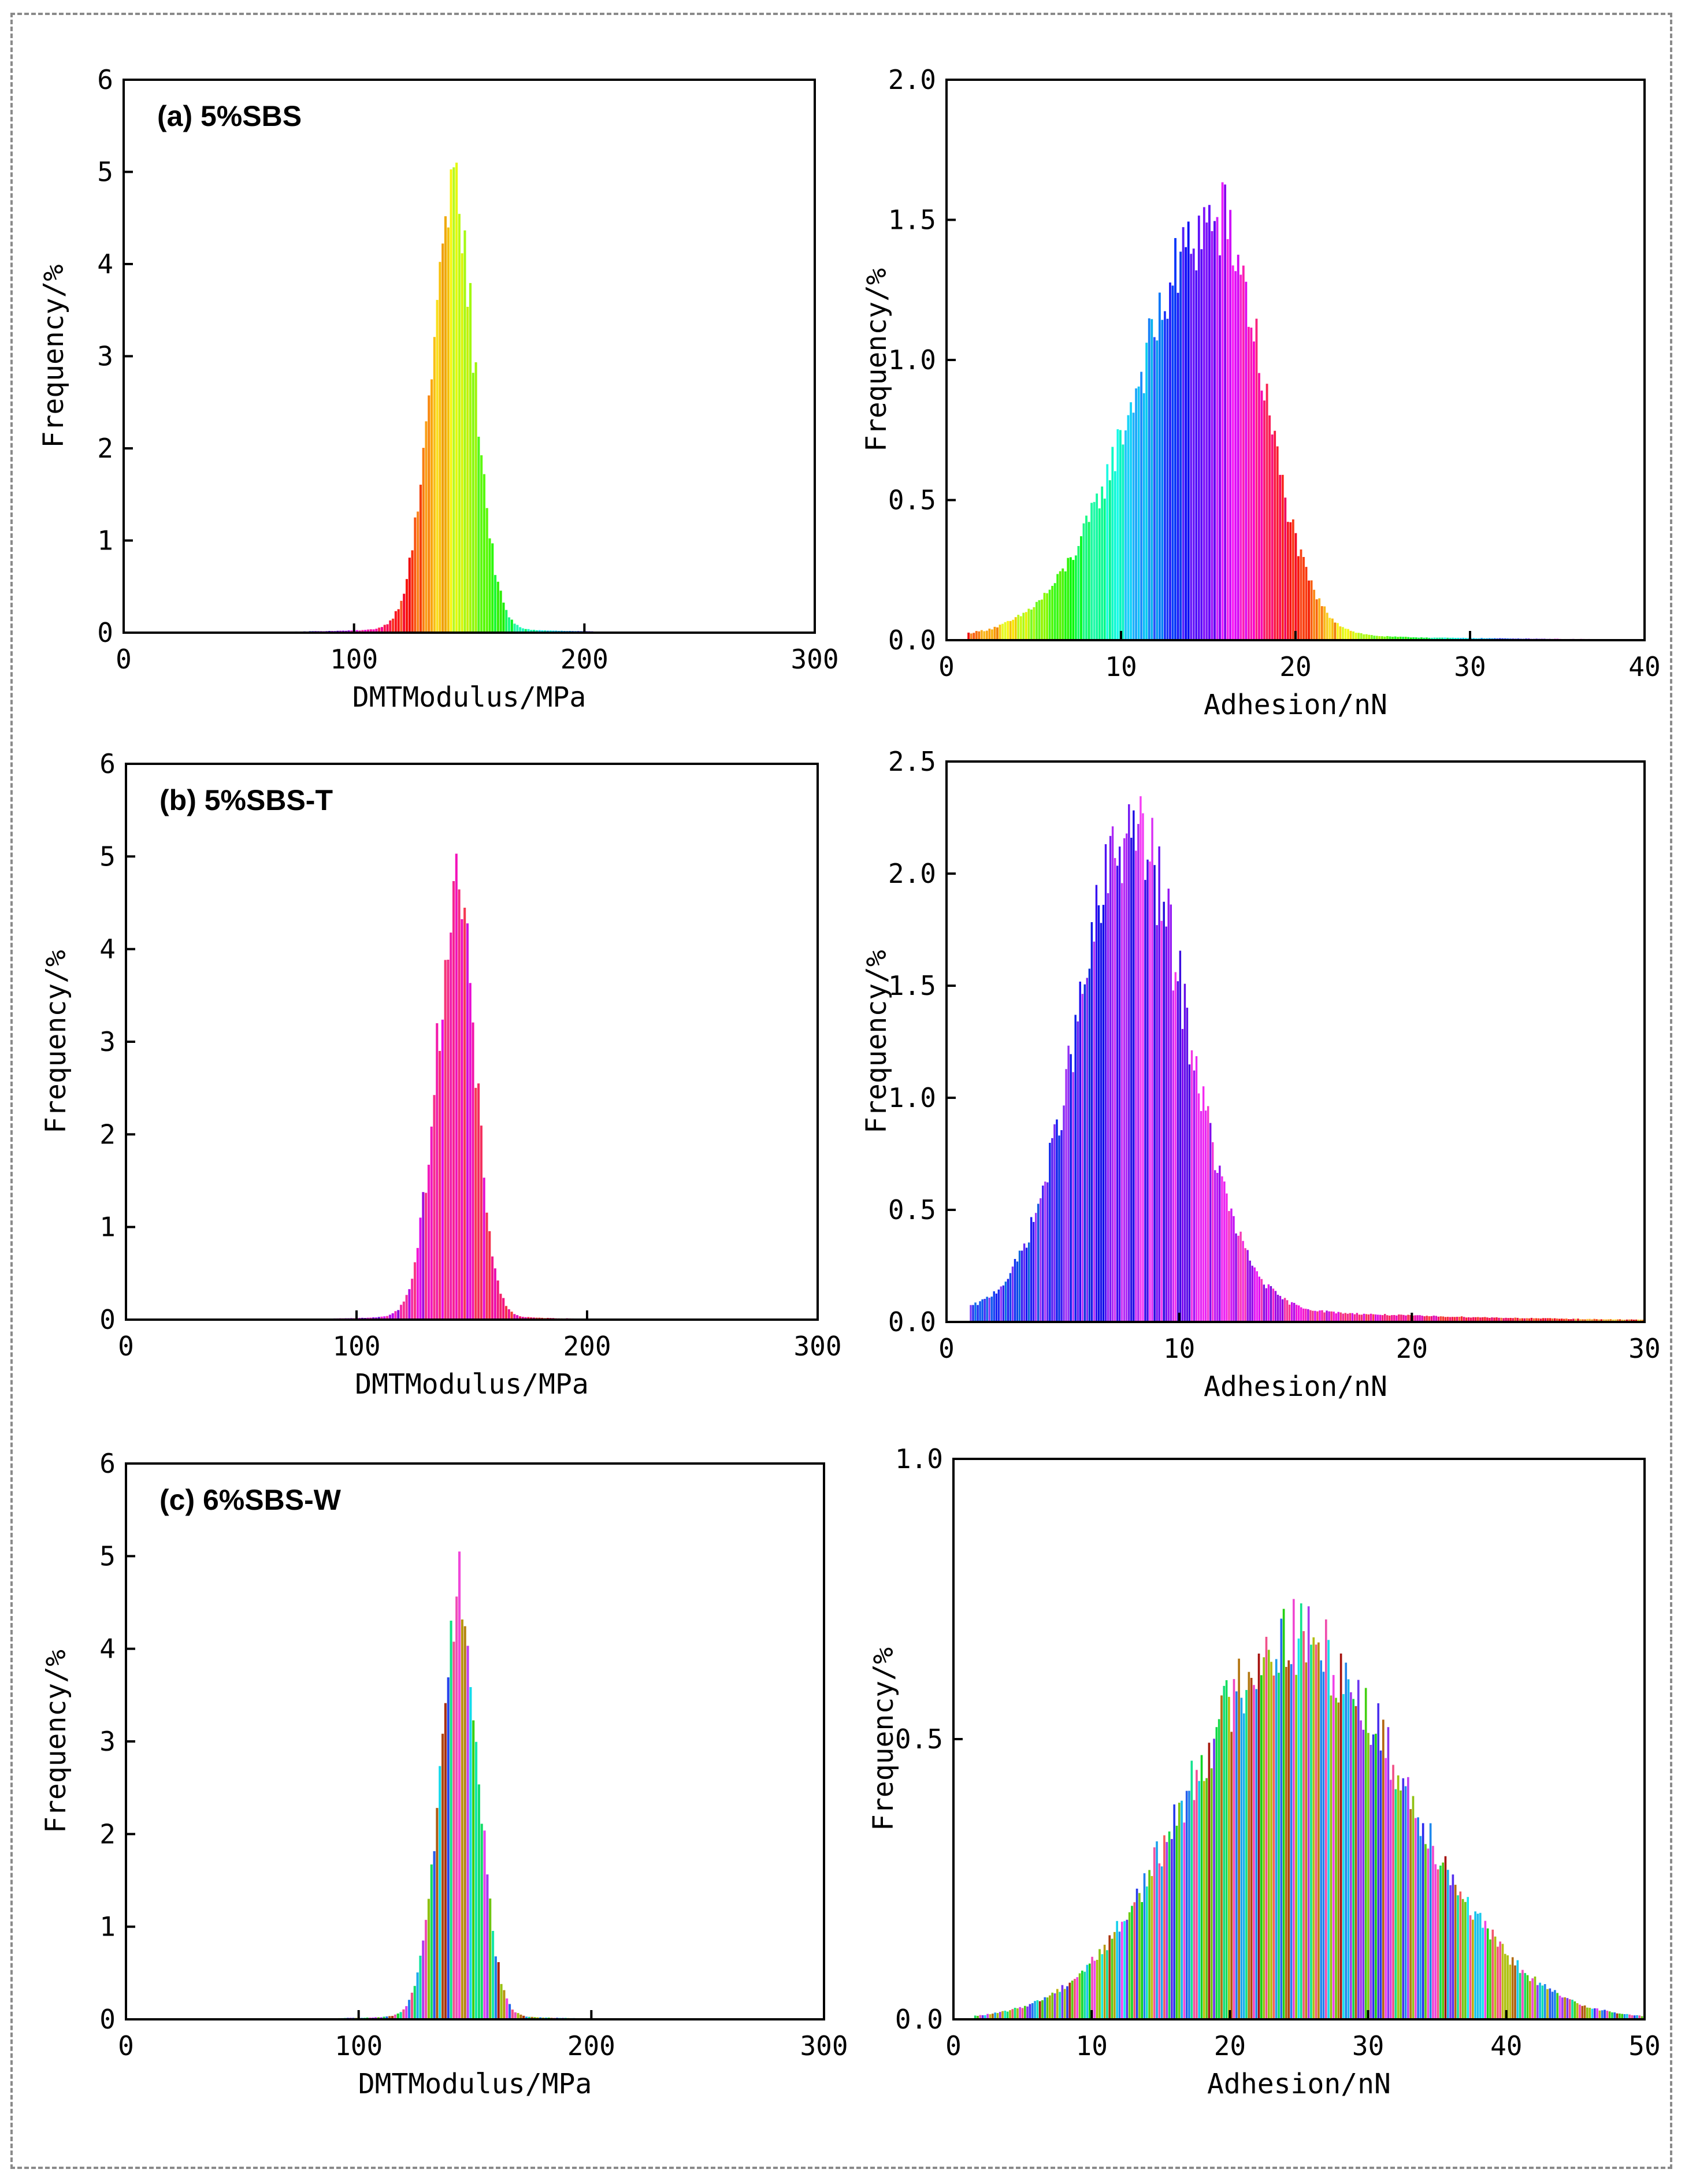 Image resolution: width=1685 pixels, height=2184 pixels. What do you see at coordinates (876, 360) in the screenshot?
I see `ylabel-a-adhesion: Frequency/%` at bounding box center [876, 360].